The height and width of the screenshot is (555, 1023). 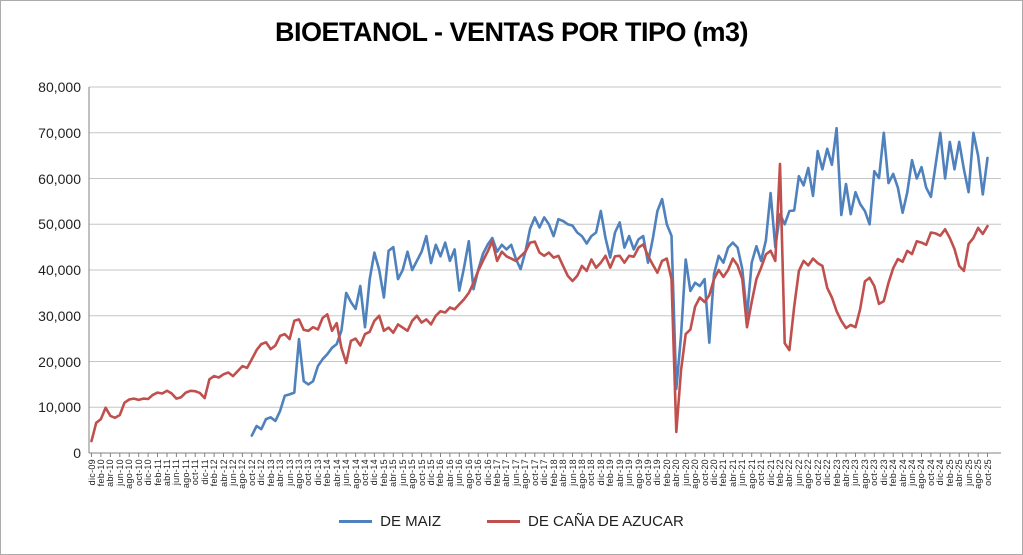 What do you see at coordinates (978, 474) in the screenshot?
I see `x-tick-label: ago-25` at bounding box center [978, 474].